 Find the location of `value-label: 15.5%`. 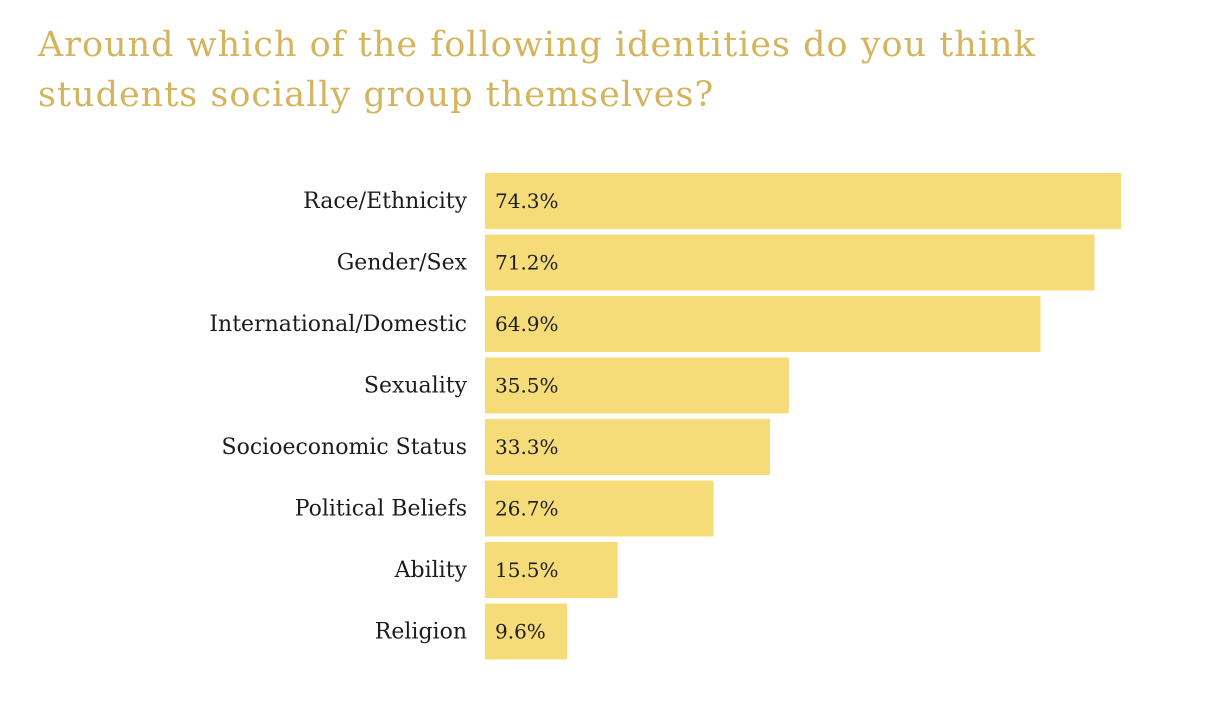

value-label: 15.5% is located at coordinates (527, 570).